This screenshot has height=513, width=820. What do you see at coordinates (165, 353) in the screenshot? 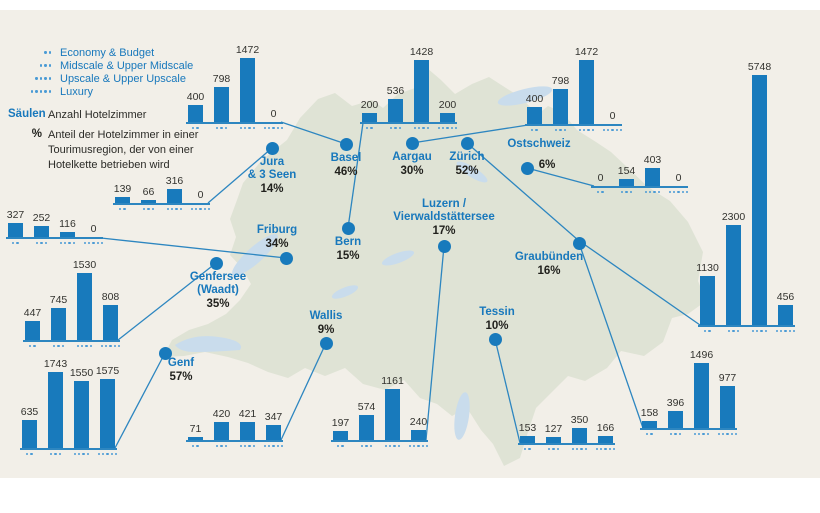
I see `region-dot-genf` at bounding box center [165, 353].